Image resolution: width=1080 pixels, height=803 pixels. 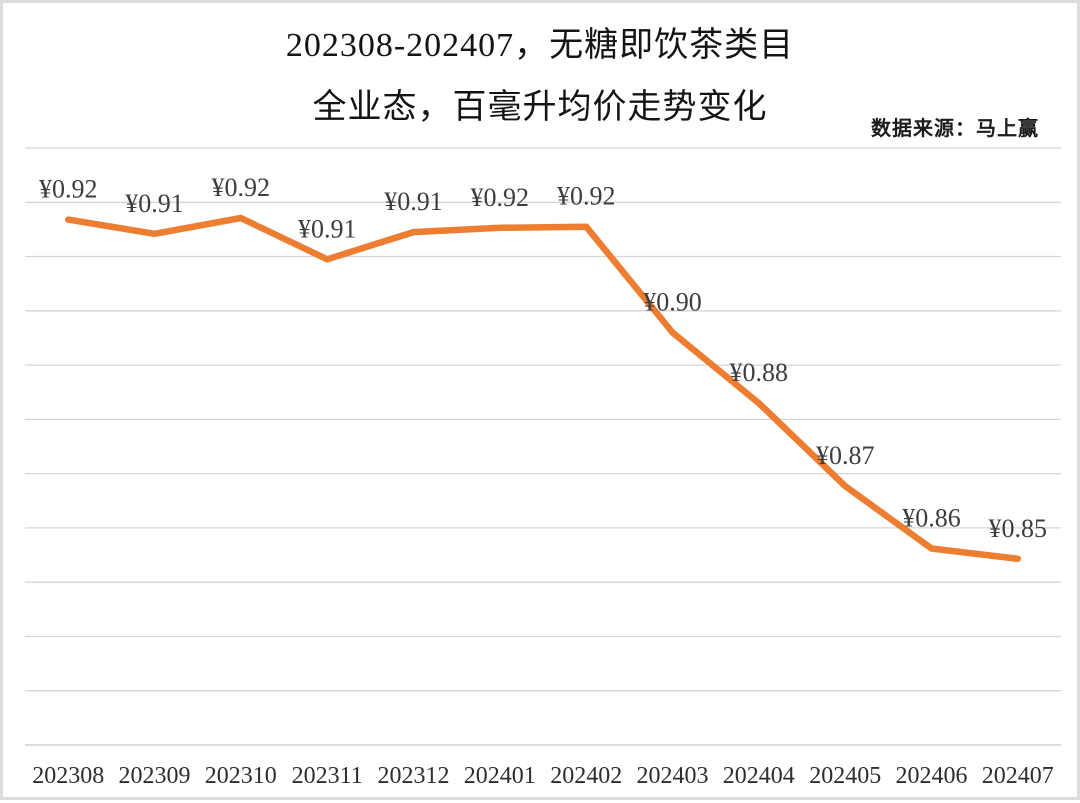 What do you see at coordinates (759, 372) in the screenshot?
I see `data-label: ¥0.88` at bounding box center [759, 372].